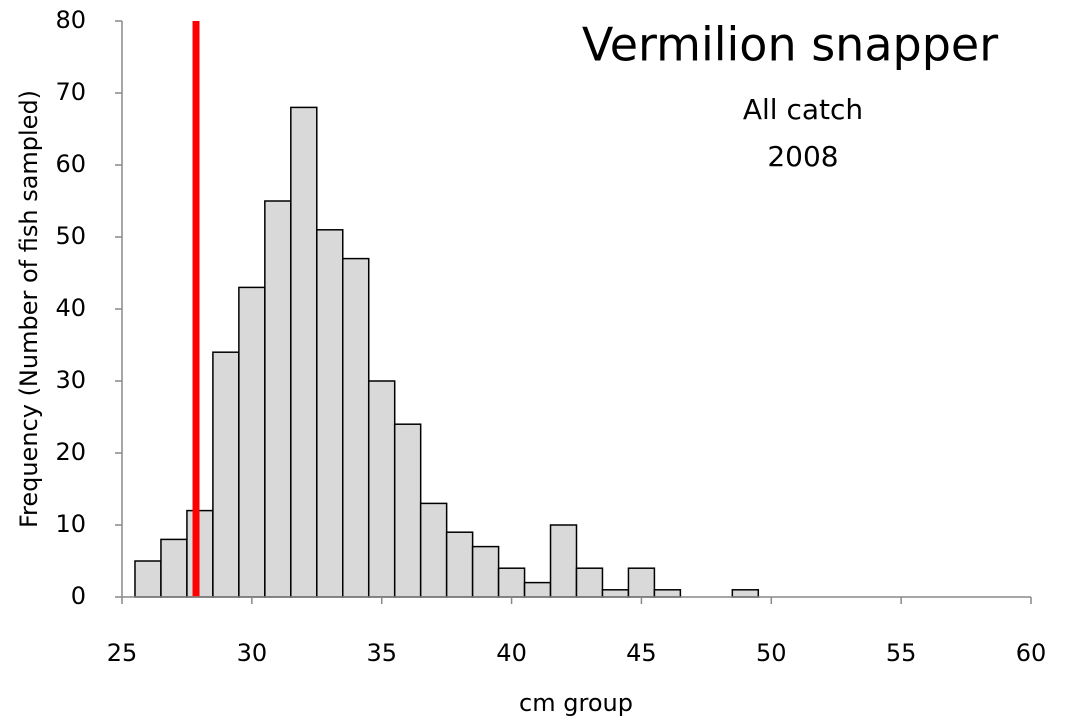 This screenshot has width=1065, height=721. I want to click on chart-title: Vermilion snapper, so click(790, 45).